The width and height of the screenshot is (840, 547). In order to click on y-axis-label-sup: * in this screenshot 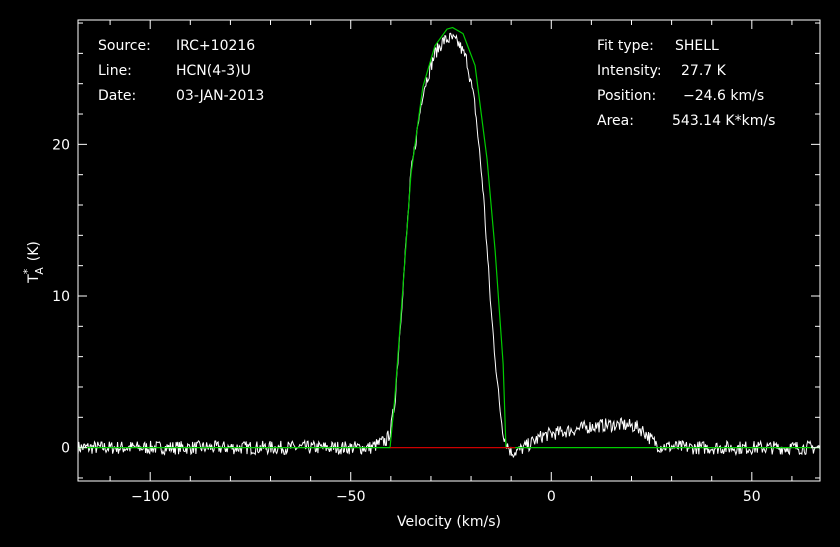, I will do `click(27, 271)`.